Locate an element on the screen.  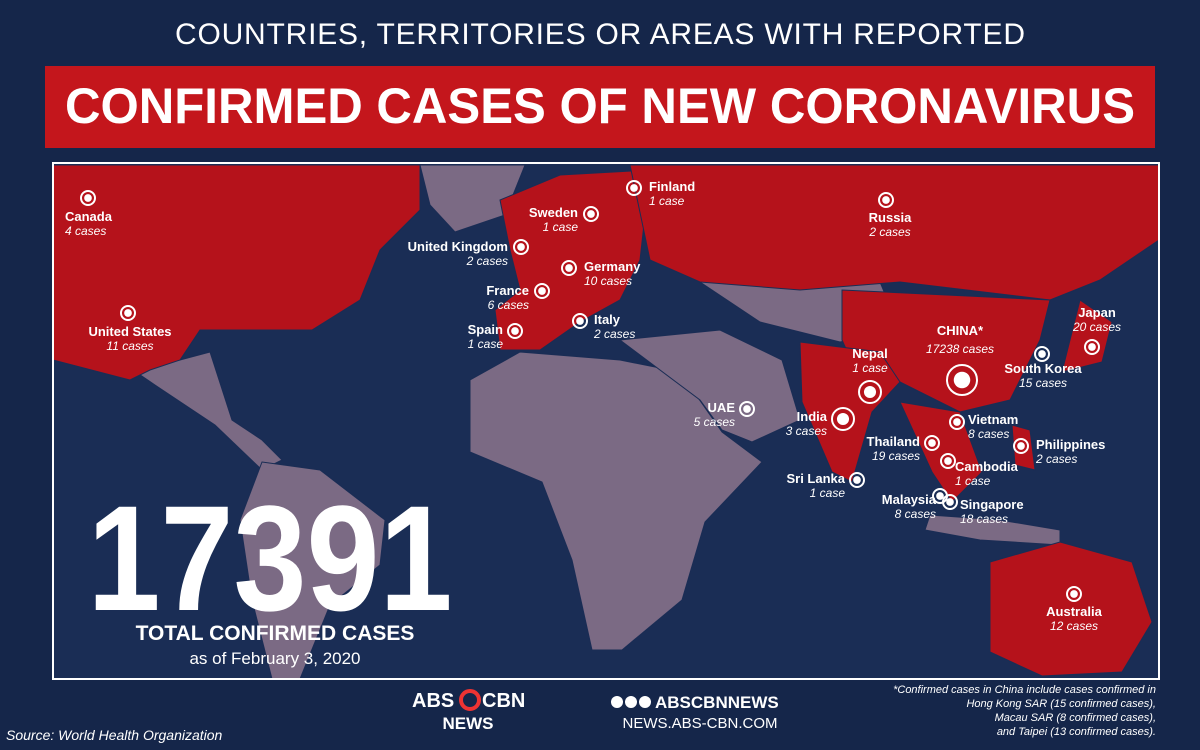
country-name: Italy is located at coordinates (607, 319).